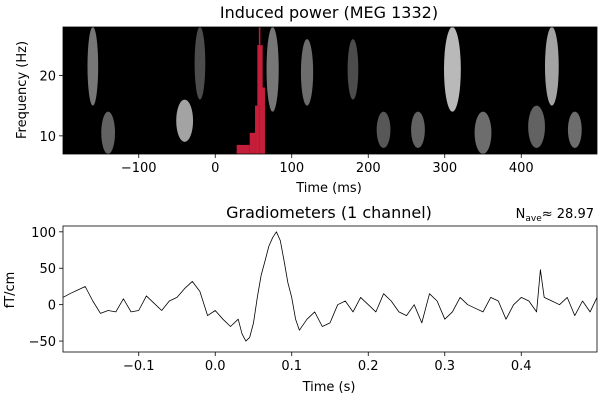 This screenshot has width=600, height=400. I want to click on line-x-tick-label: 0.1, so click(291, 366).